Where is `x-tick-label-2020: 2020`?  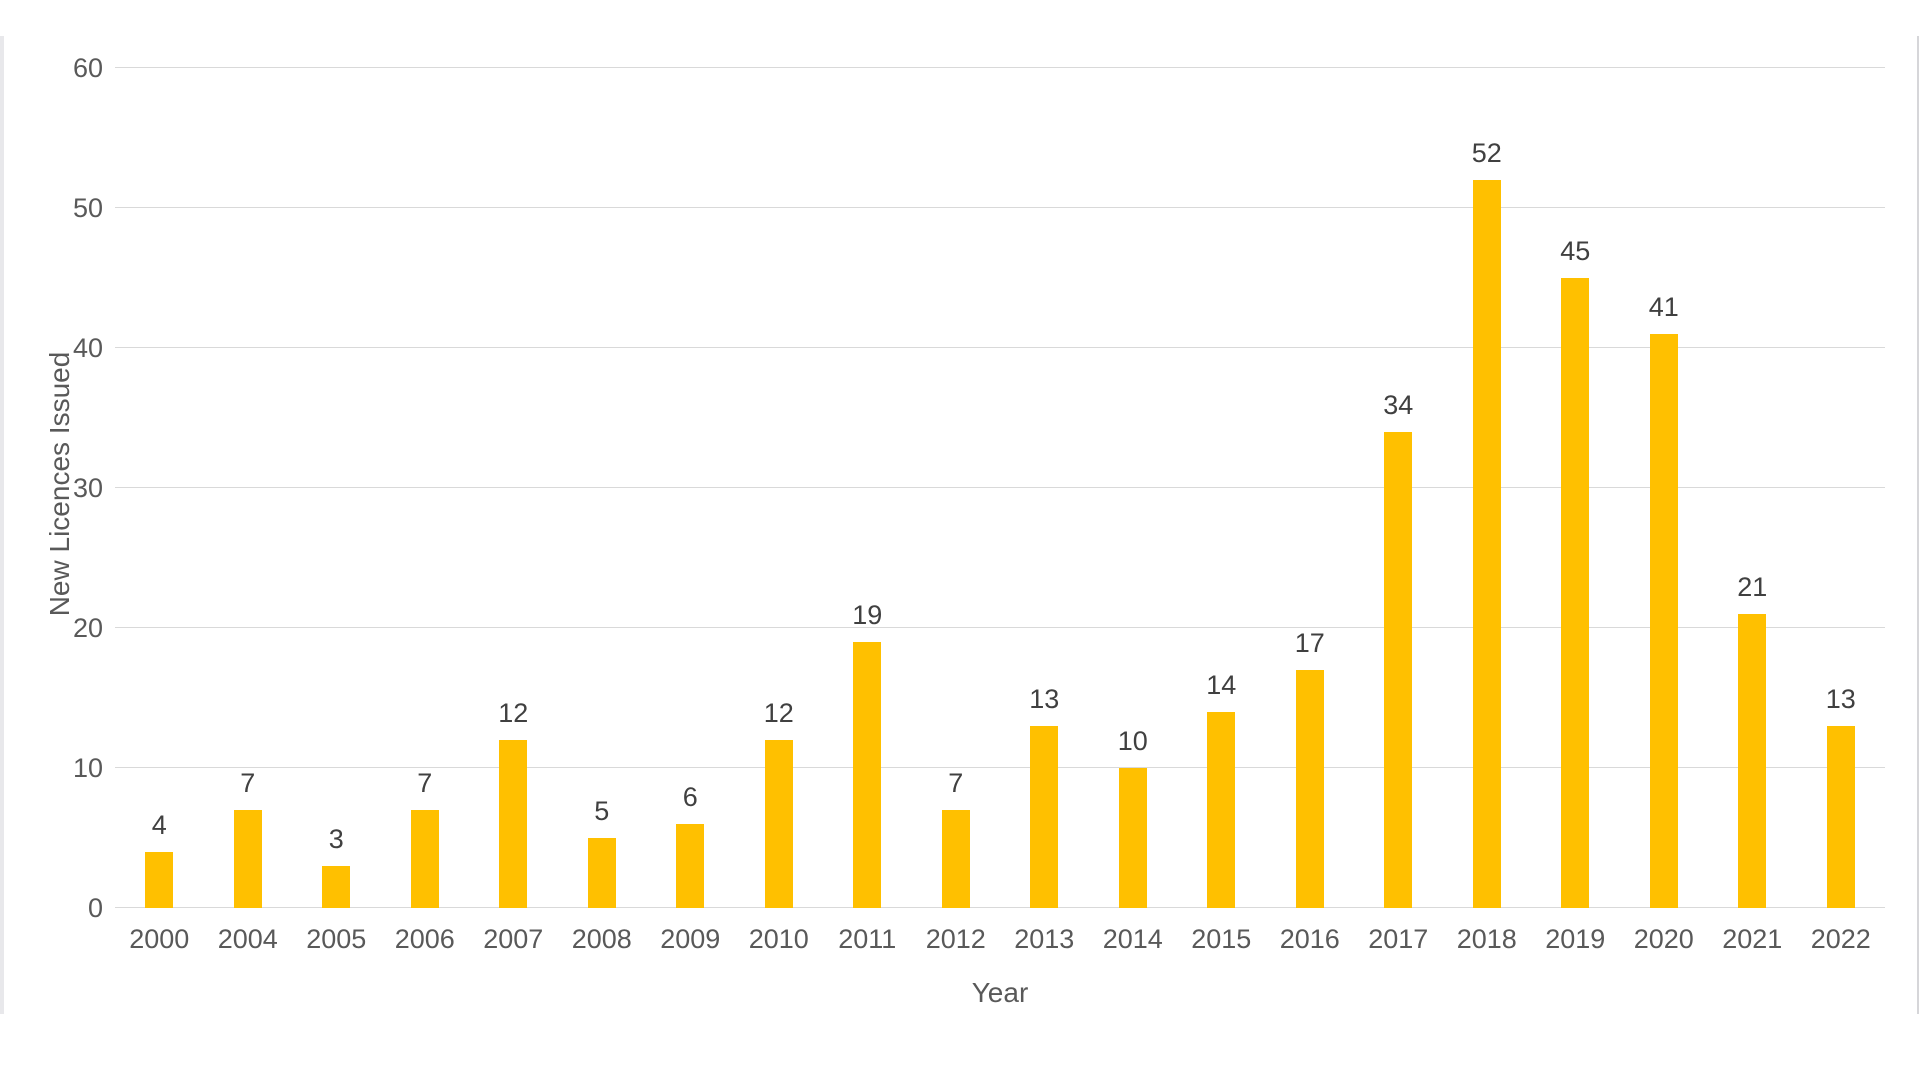
x-tick-label-2020: 2020 is located at coordinates (1663, 939).